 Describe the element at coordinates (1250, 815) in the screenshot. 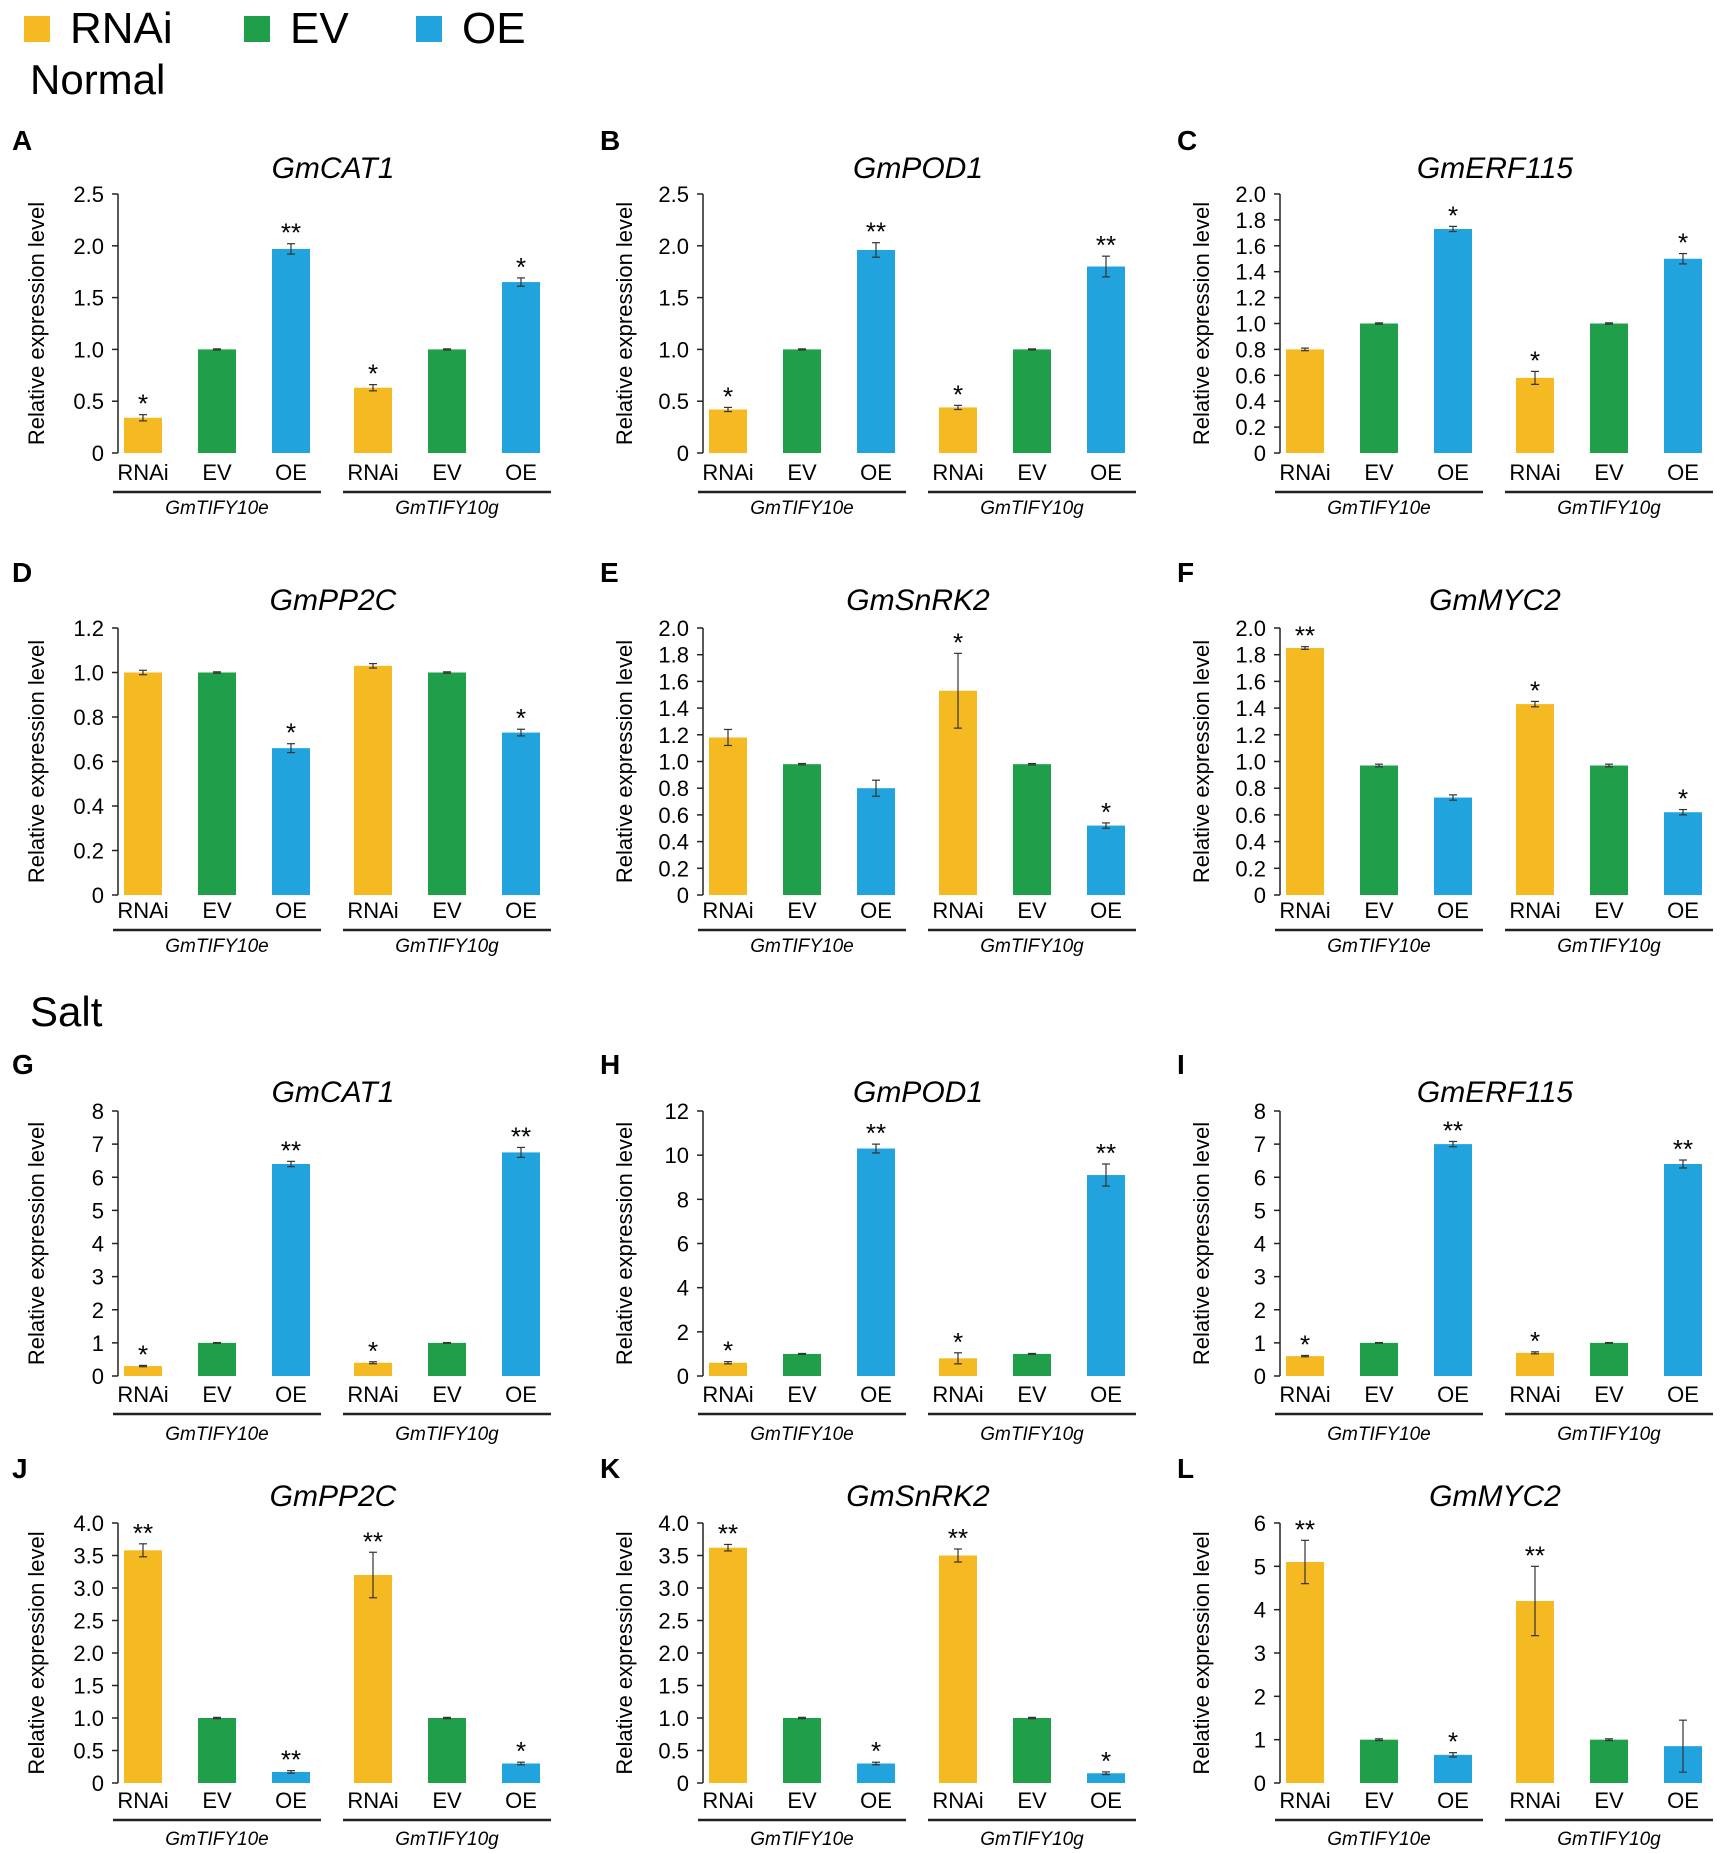

I see `y-tick-label: 0.6` at that location.